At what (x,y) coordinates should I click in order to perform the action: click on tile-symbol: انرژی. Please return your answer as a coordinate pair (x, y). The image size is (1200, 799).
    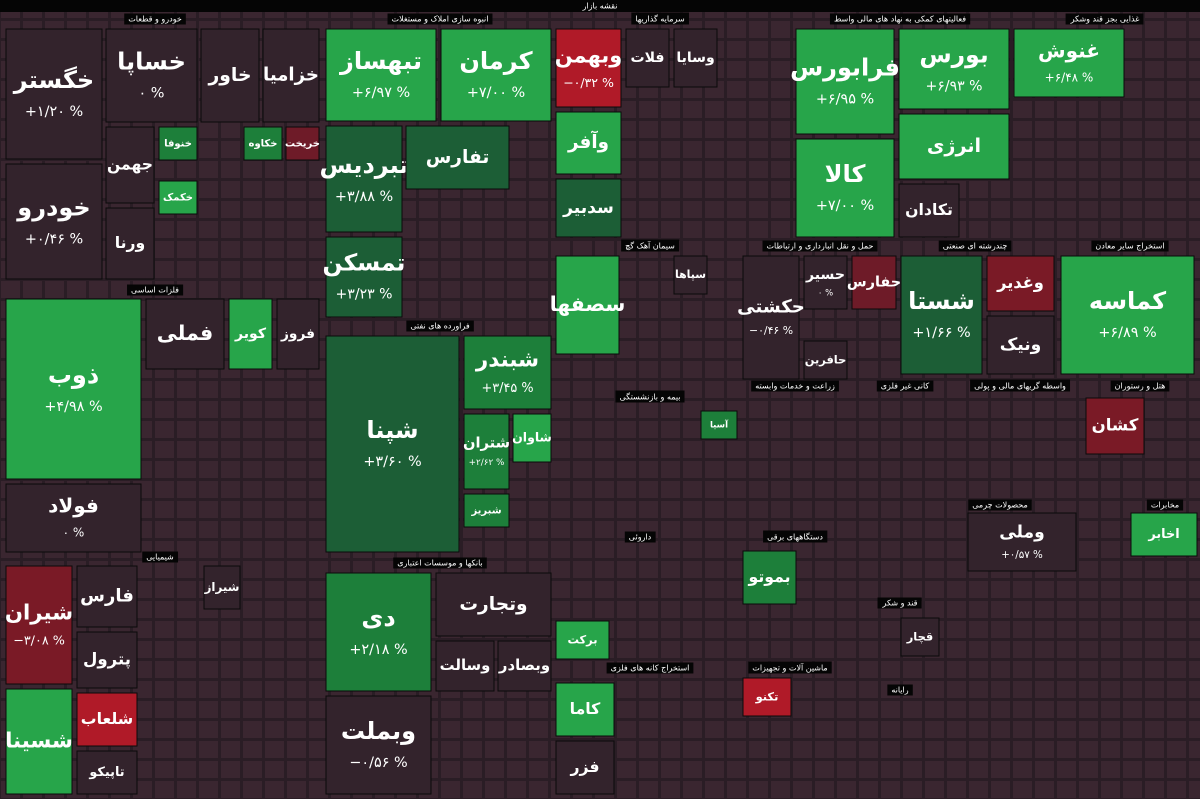
    Looking at the image, I should click on (954, 145).